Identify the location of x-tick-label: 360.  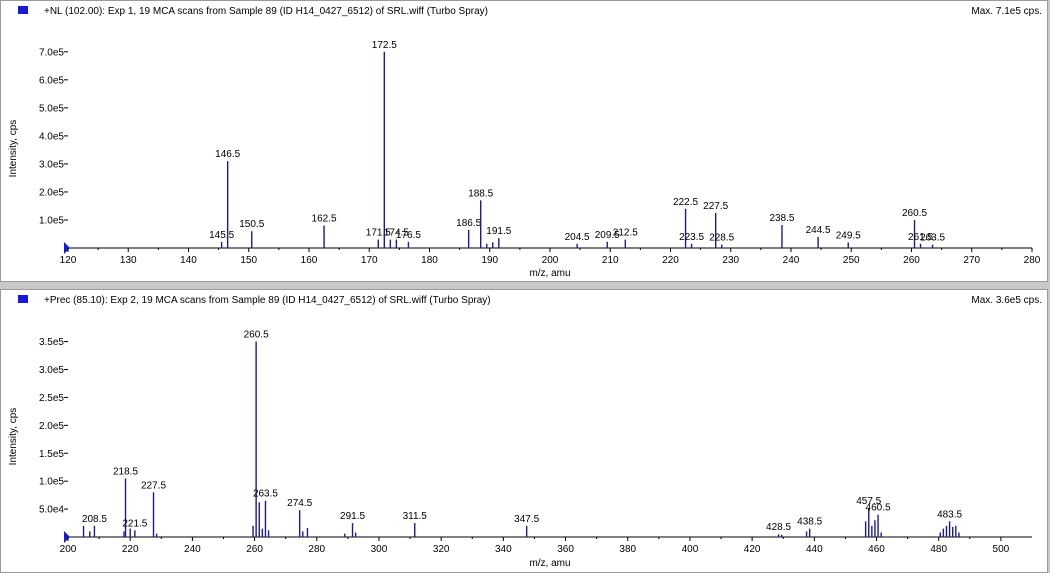
(565, 549).